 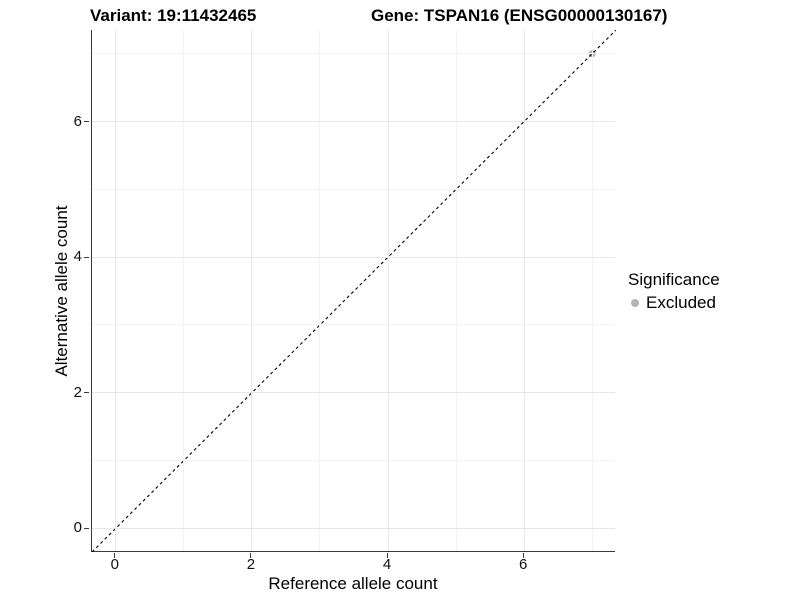 What do you see at coordinates (251, 564) in the screenshot?
I see `x-tick-label: 2` at bounding box center [251, 564].